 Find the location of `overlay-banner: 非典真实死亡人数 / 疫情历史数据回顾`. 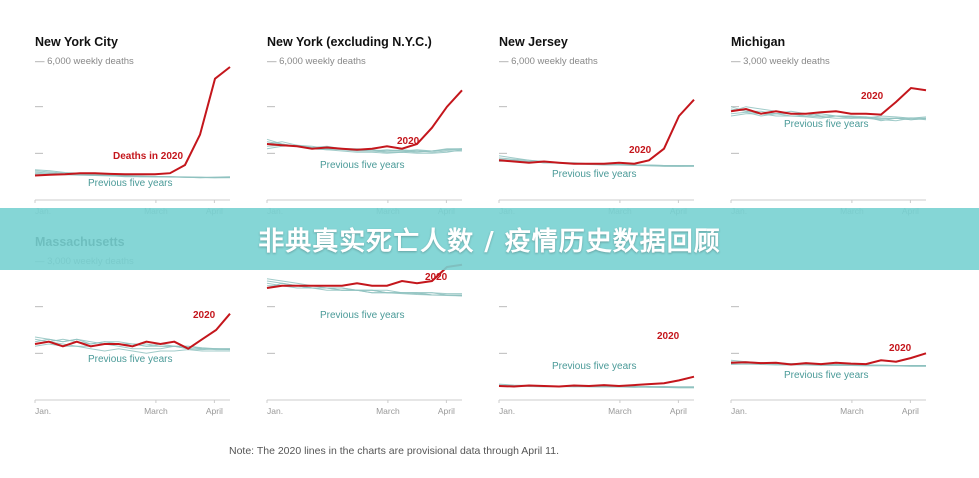

overlay-banner: 非典真实死亡人数 / 疫情历史数据回顾 is located at coordinates (489, 239).